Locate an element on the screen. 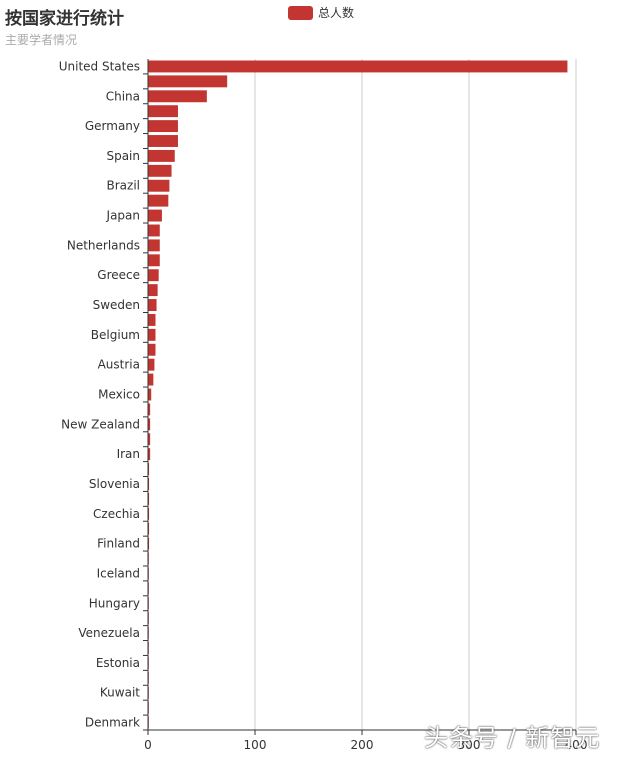  y-tick-label: Netherlands is located at coordinates (103, 245).